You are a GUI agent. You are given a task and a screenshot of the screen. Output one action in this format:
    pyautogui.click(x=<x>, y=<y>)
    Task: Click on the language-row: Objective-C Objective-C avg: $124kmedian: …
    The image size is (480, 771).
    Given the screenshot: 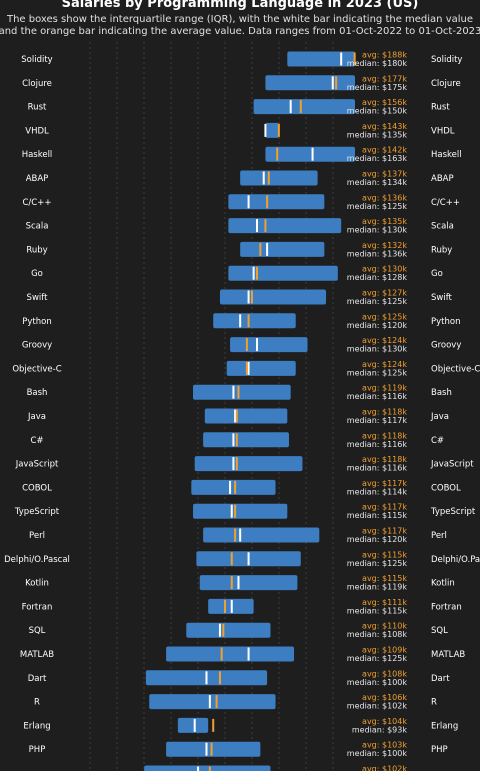 What is the action you would take?
    pyautogui.click(x=246, y=369)
    